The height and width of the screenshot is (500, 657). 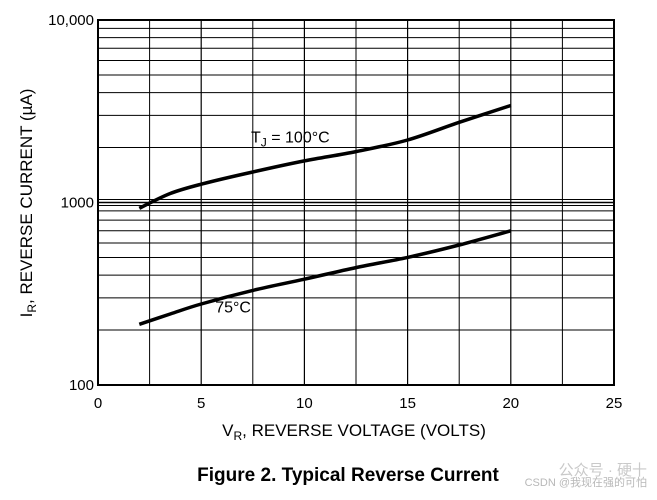 What do you see at coordinates (71, 20) in the screenshot?
I see `y-tick-label: 10,000` at bounding box center [71, 20].